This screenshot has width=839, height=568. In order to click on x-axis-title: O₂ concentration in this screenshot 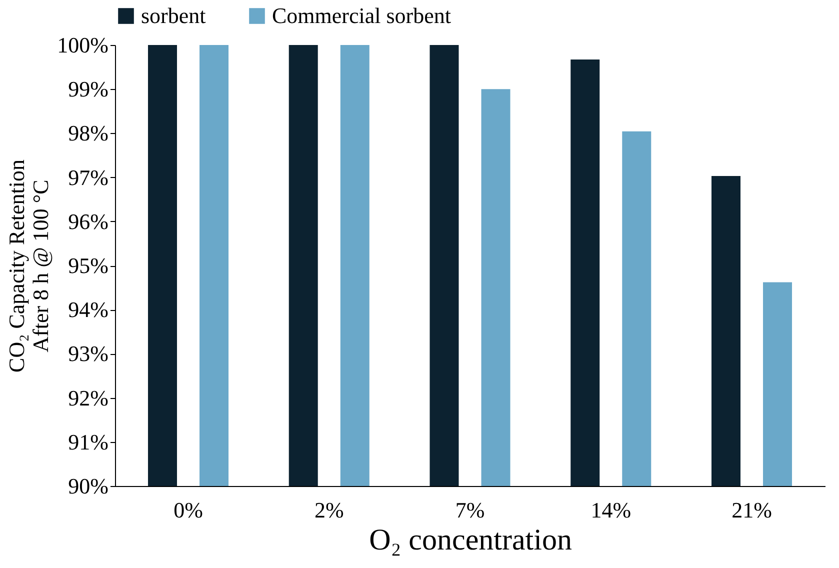, I will do `click(470, 540)`.